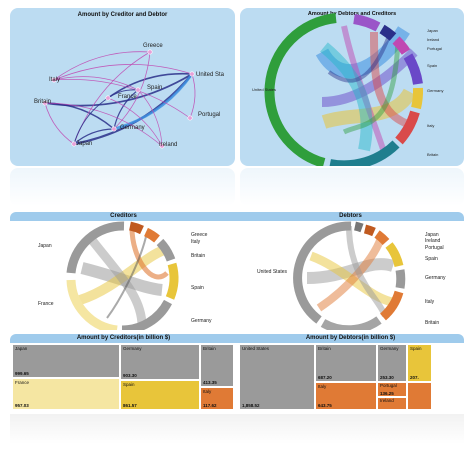 This screenshot has height=466, width=474. Describe the element at coordinates (209, 115) in the screenshot. I see `node-label-portugal: Portugal` at that location.